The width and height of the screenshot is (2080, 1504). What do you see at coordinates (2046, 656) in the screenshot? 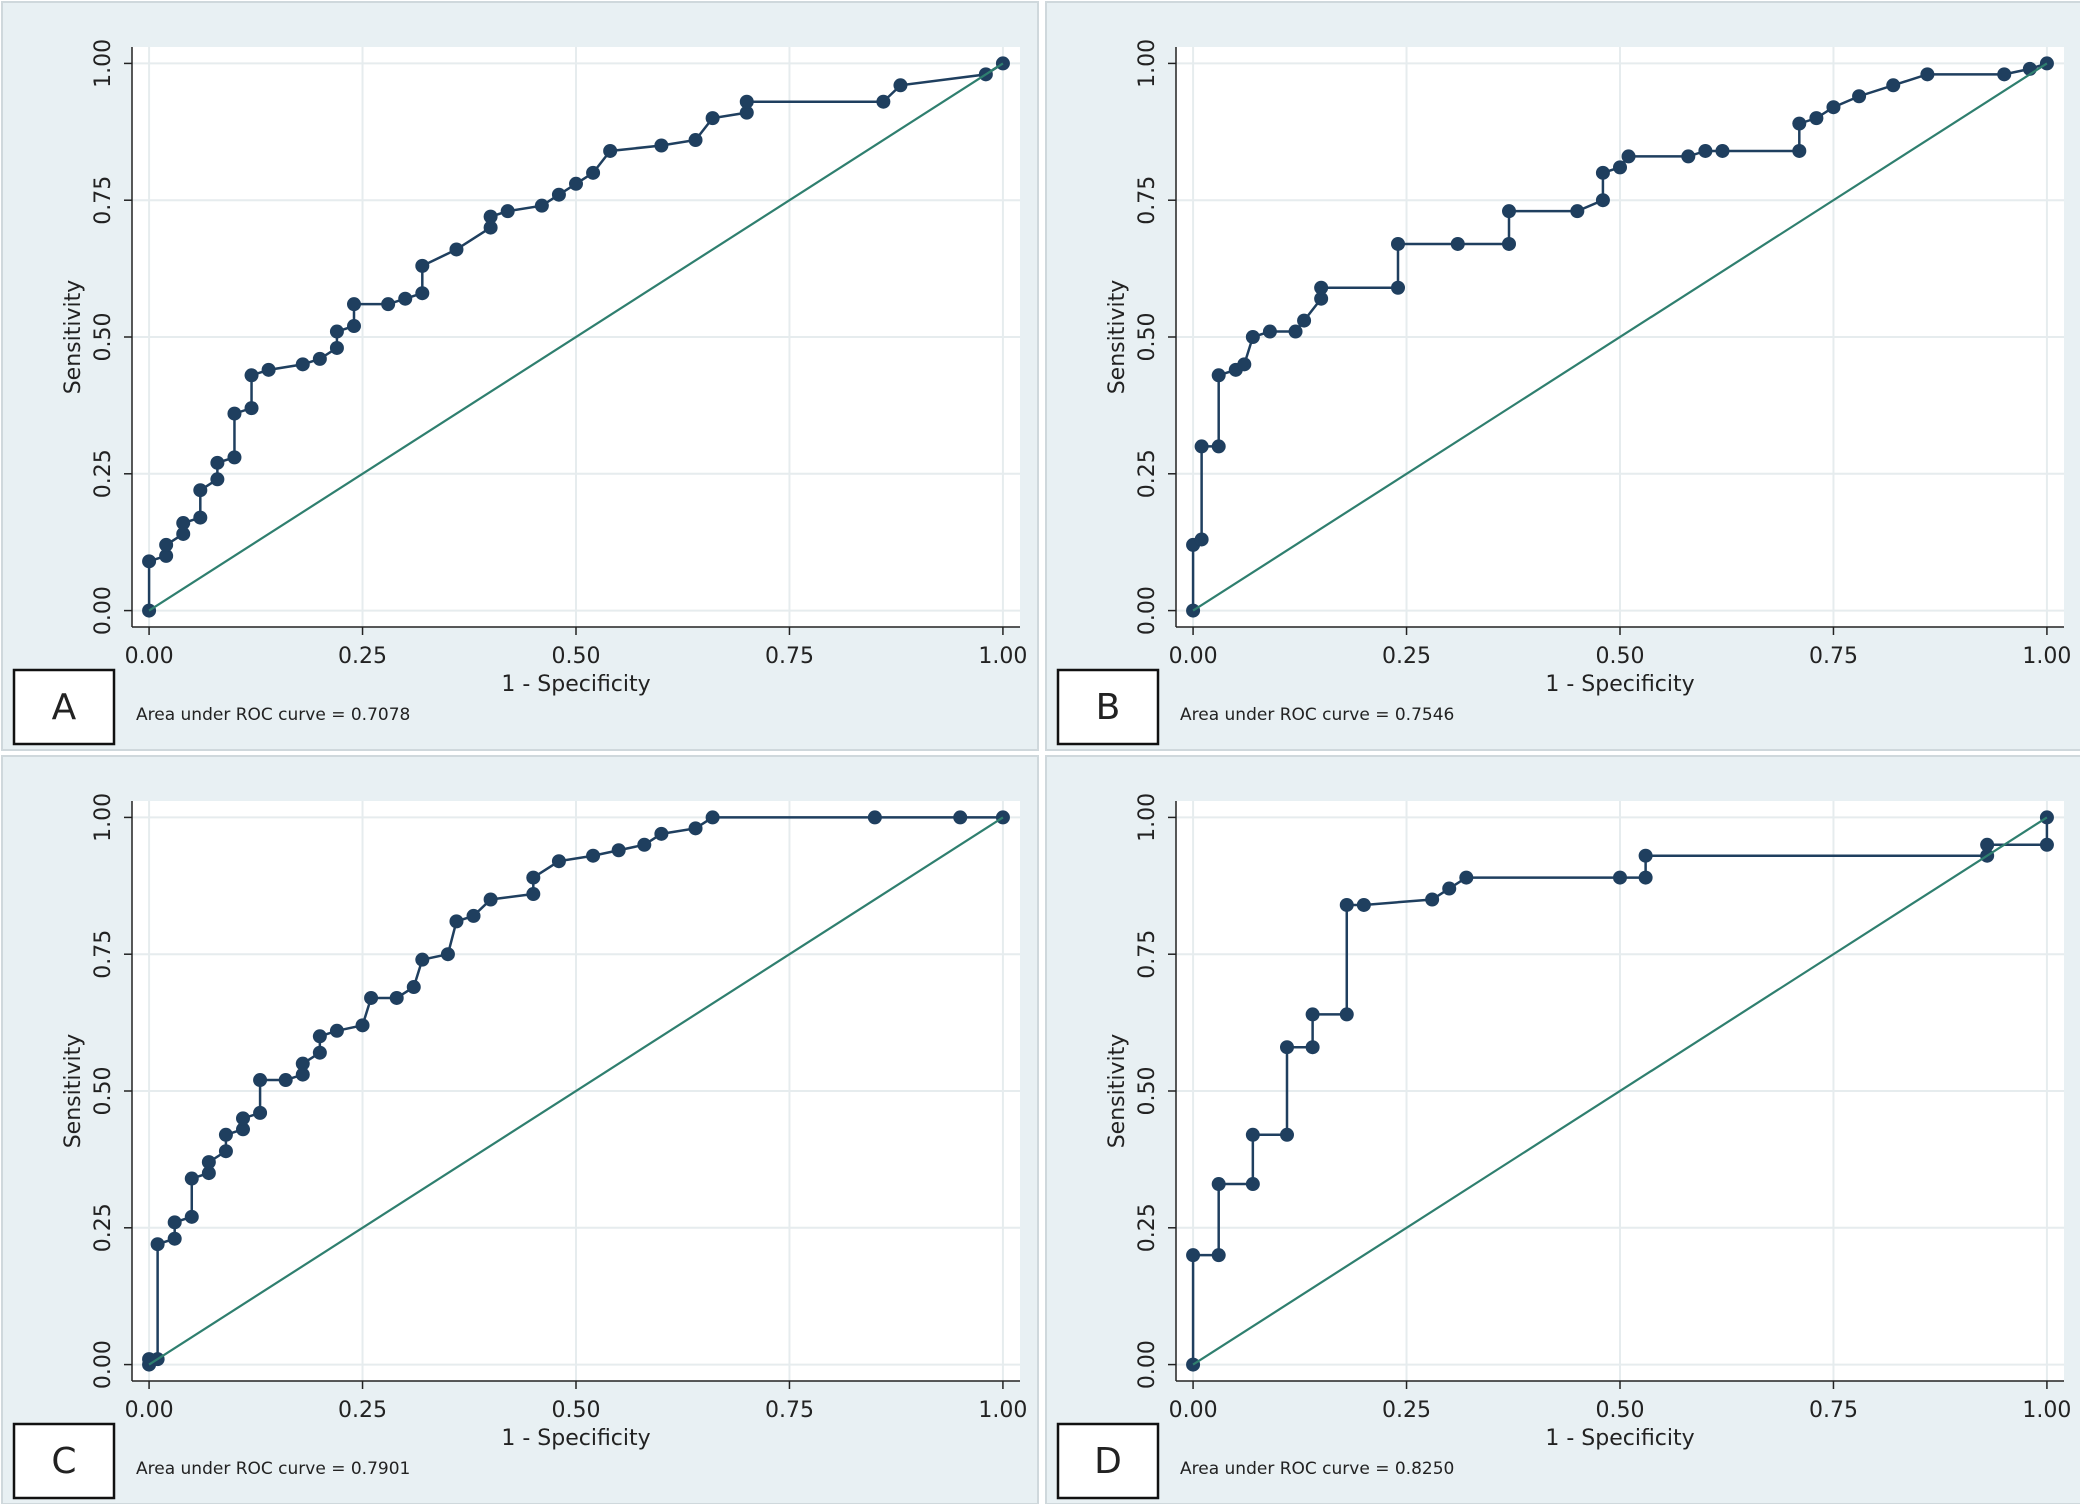
I see `x-tick-label: 1.00` at bounding box center [2046, 656].